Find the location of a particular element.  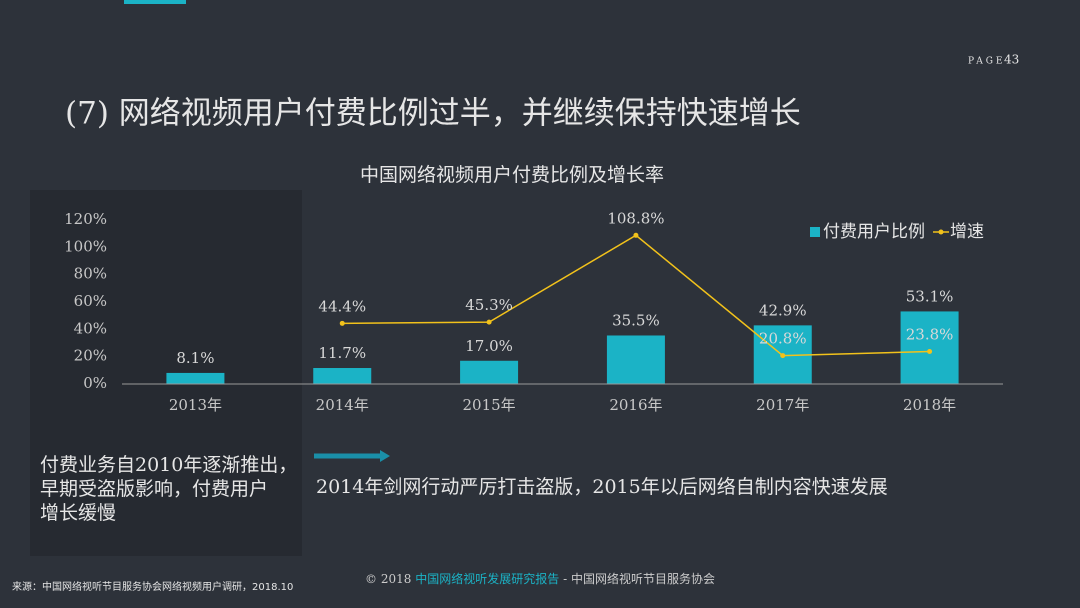

data-label: 35.5% is located at coordinates (636, 320).